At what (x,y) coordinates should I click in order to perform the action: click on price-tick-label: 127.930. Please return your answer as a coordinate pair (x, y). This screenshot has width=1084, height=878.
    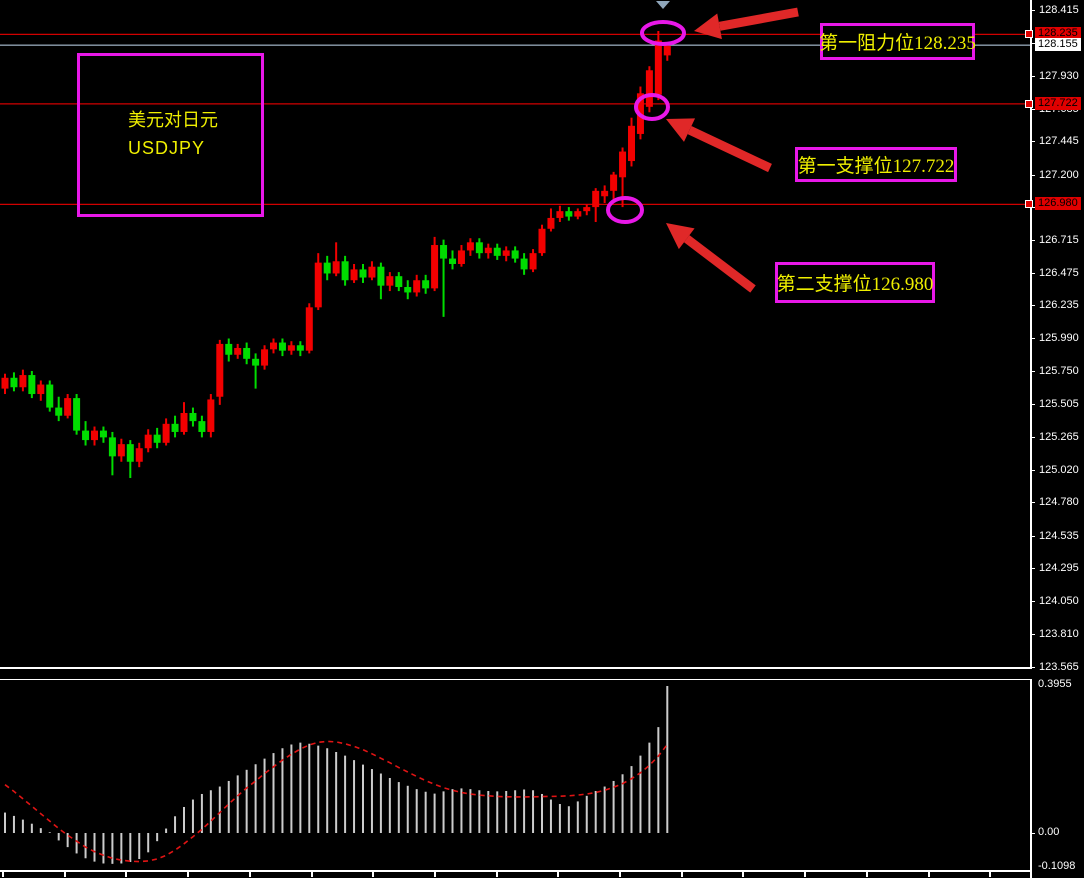
    Looking at the image, I should click on (1059, 75).